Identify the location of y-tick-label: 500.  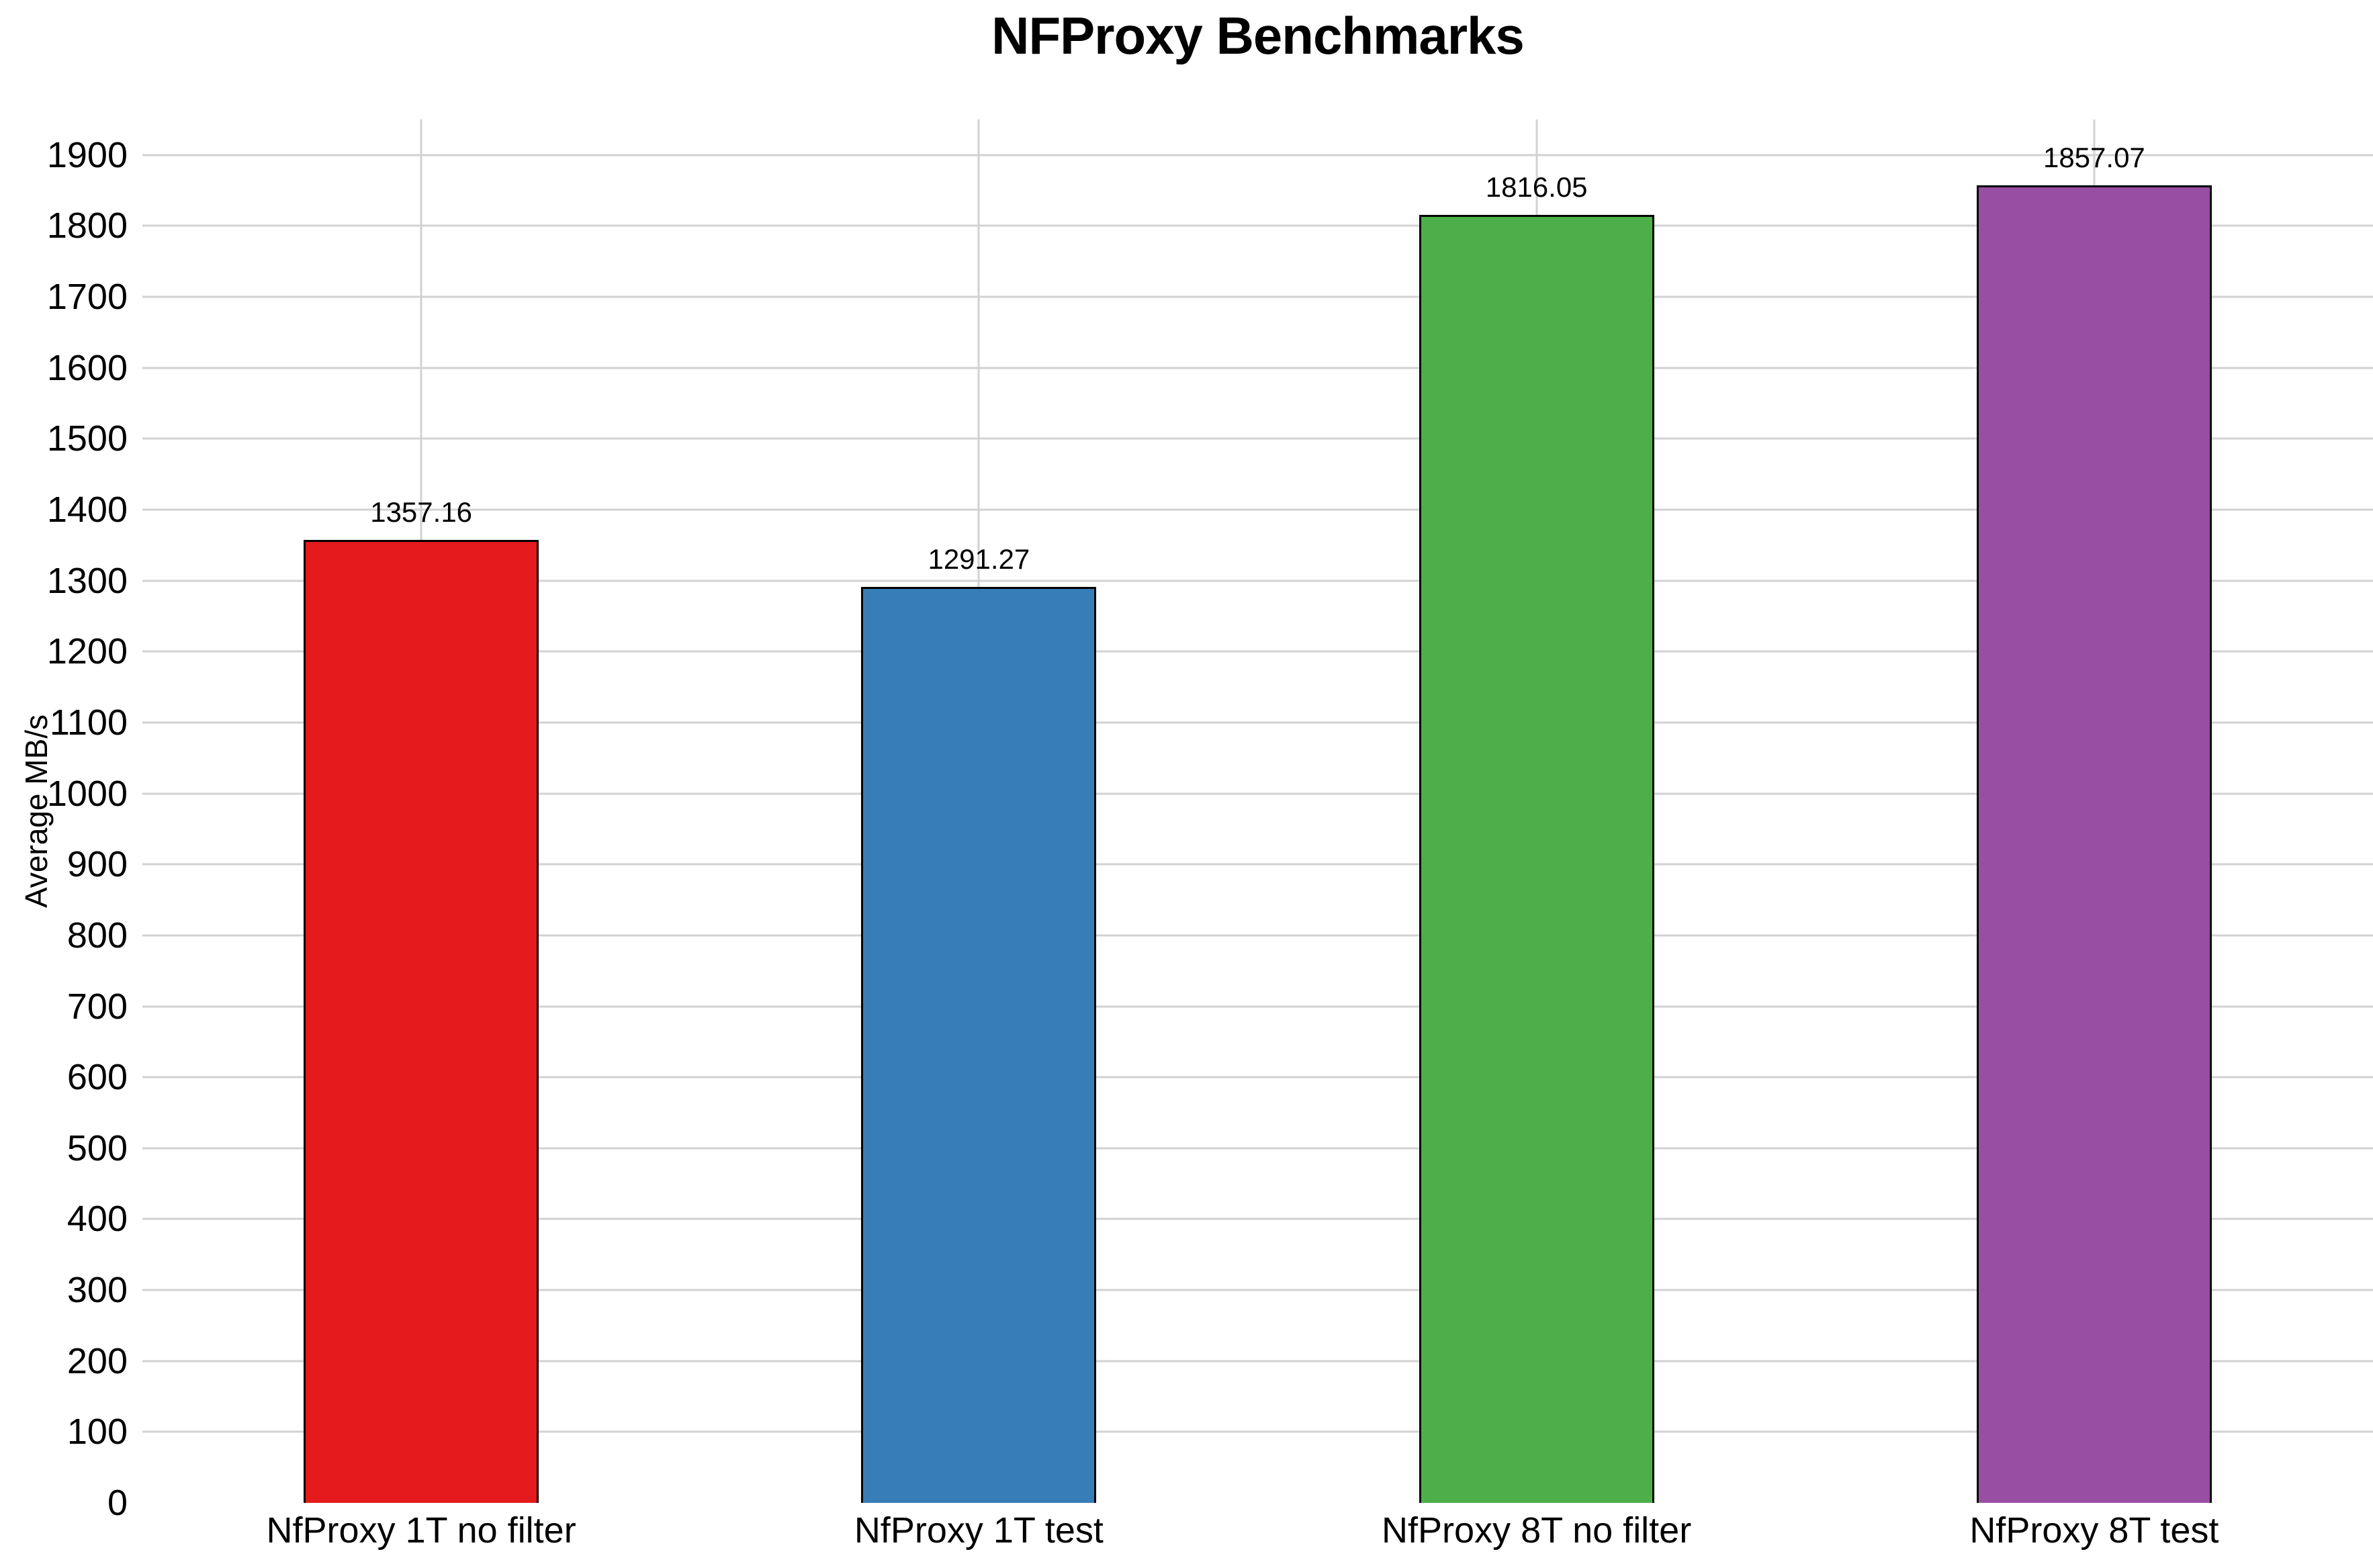
(97, 1147).